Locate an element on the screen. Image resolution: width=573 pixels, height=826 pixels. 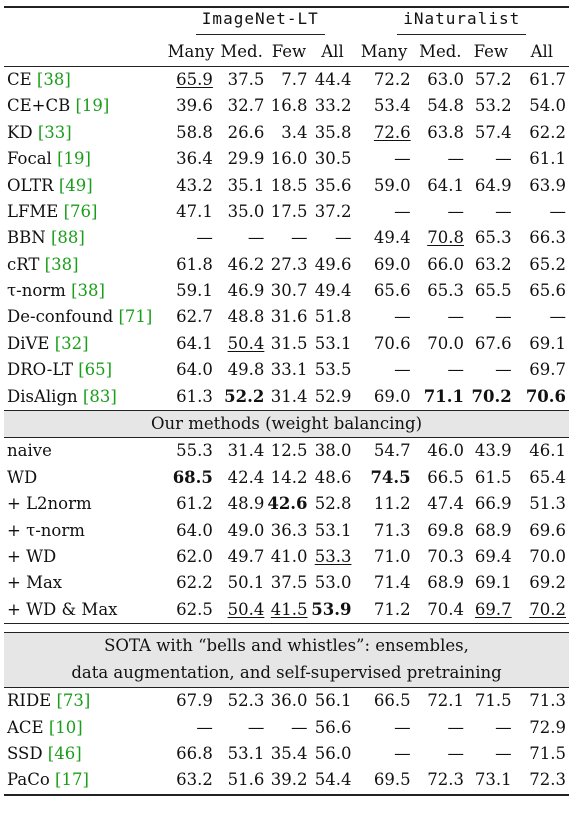
value-cell: 70.0 is located at coordinates (542, 557).